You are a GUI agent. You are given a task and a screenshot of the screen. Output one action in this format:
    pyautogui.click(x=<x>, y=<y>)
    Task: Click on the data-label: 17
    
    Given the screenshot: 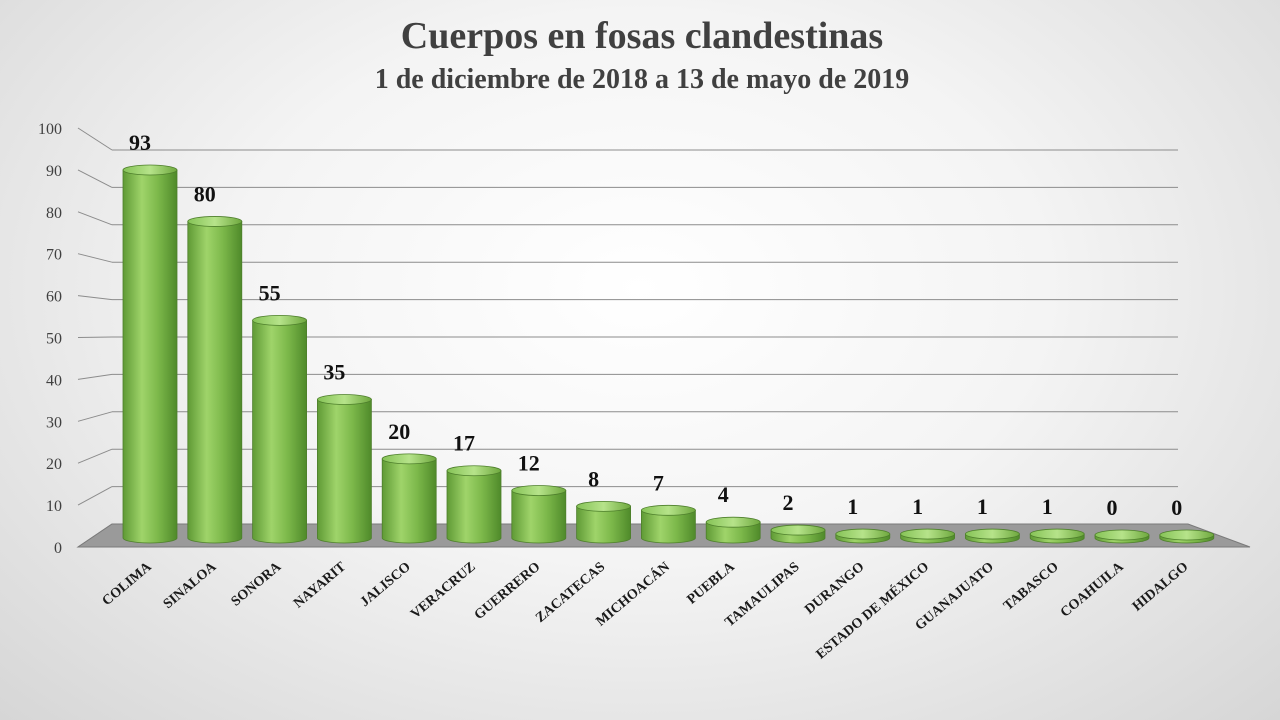 What is the action you would take?
    pyautogui.click(x=464, y=443)
    